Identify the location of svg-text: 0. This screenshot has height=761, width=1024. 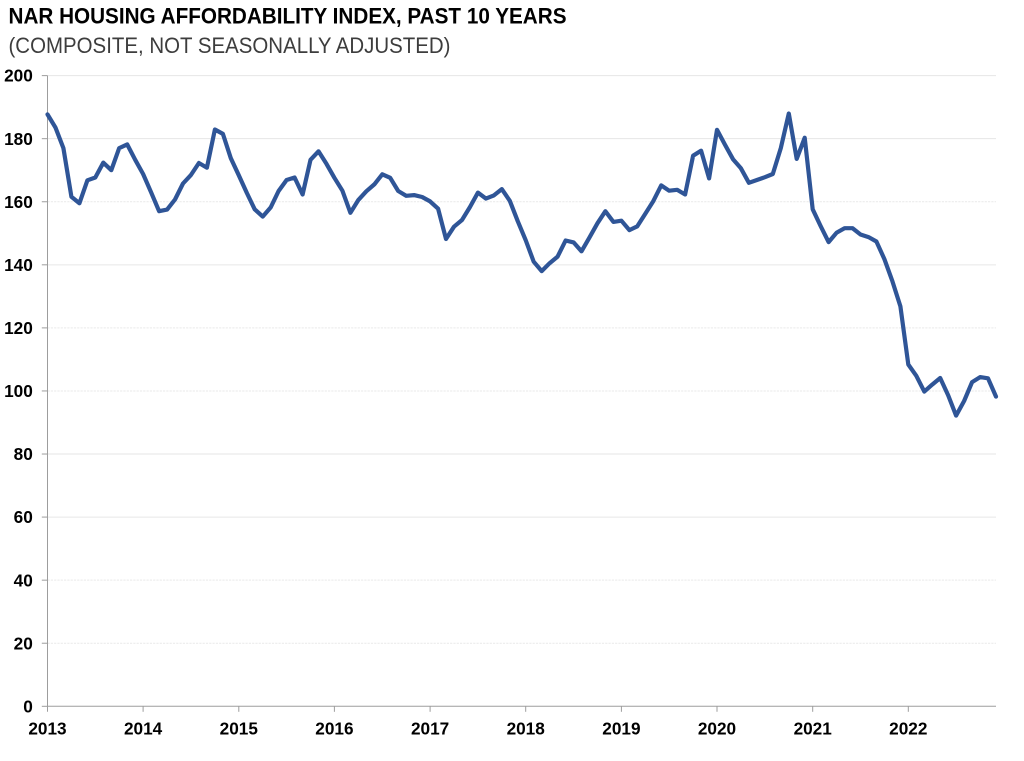
(28, 706).